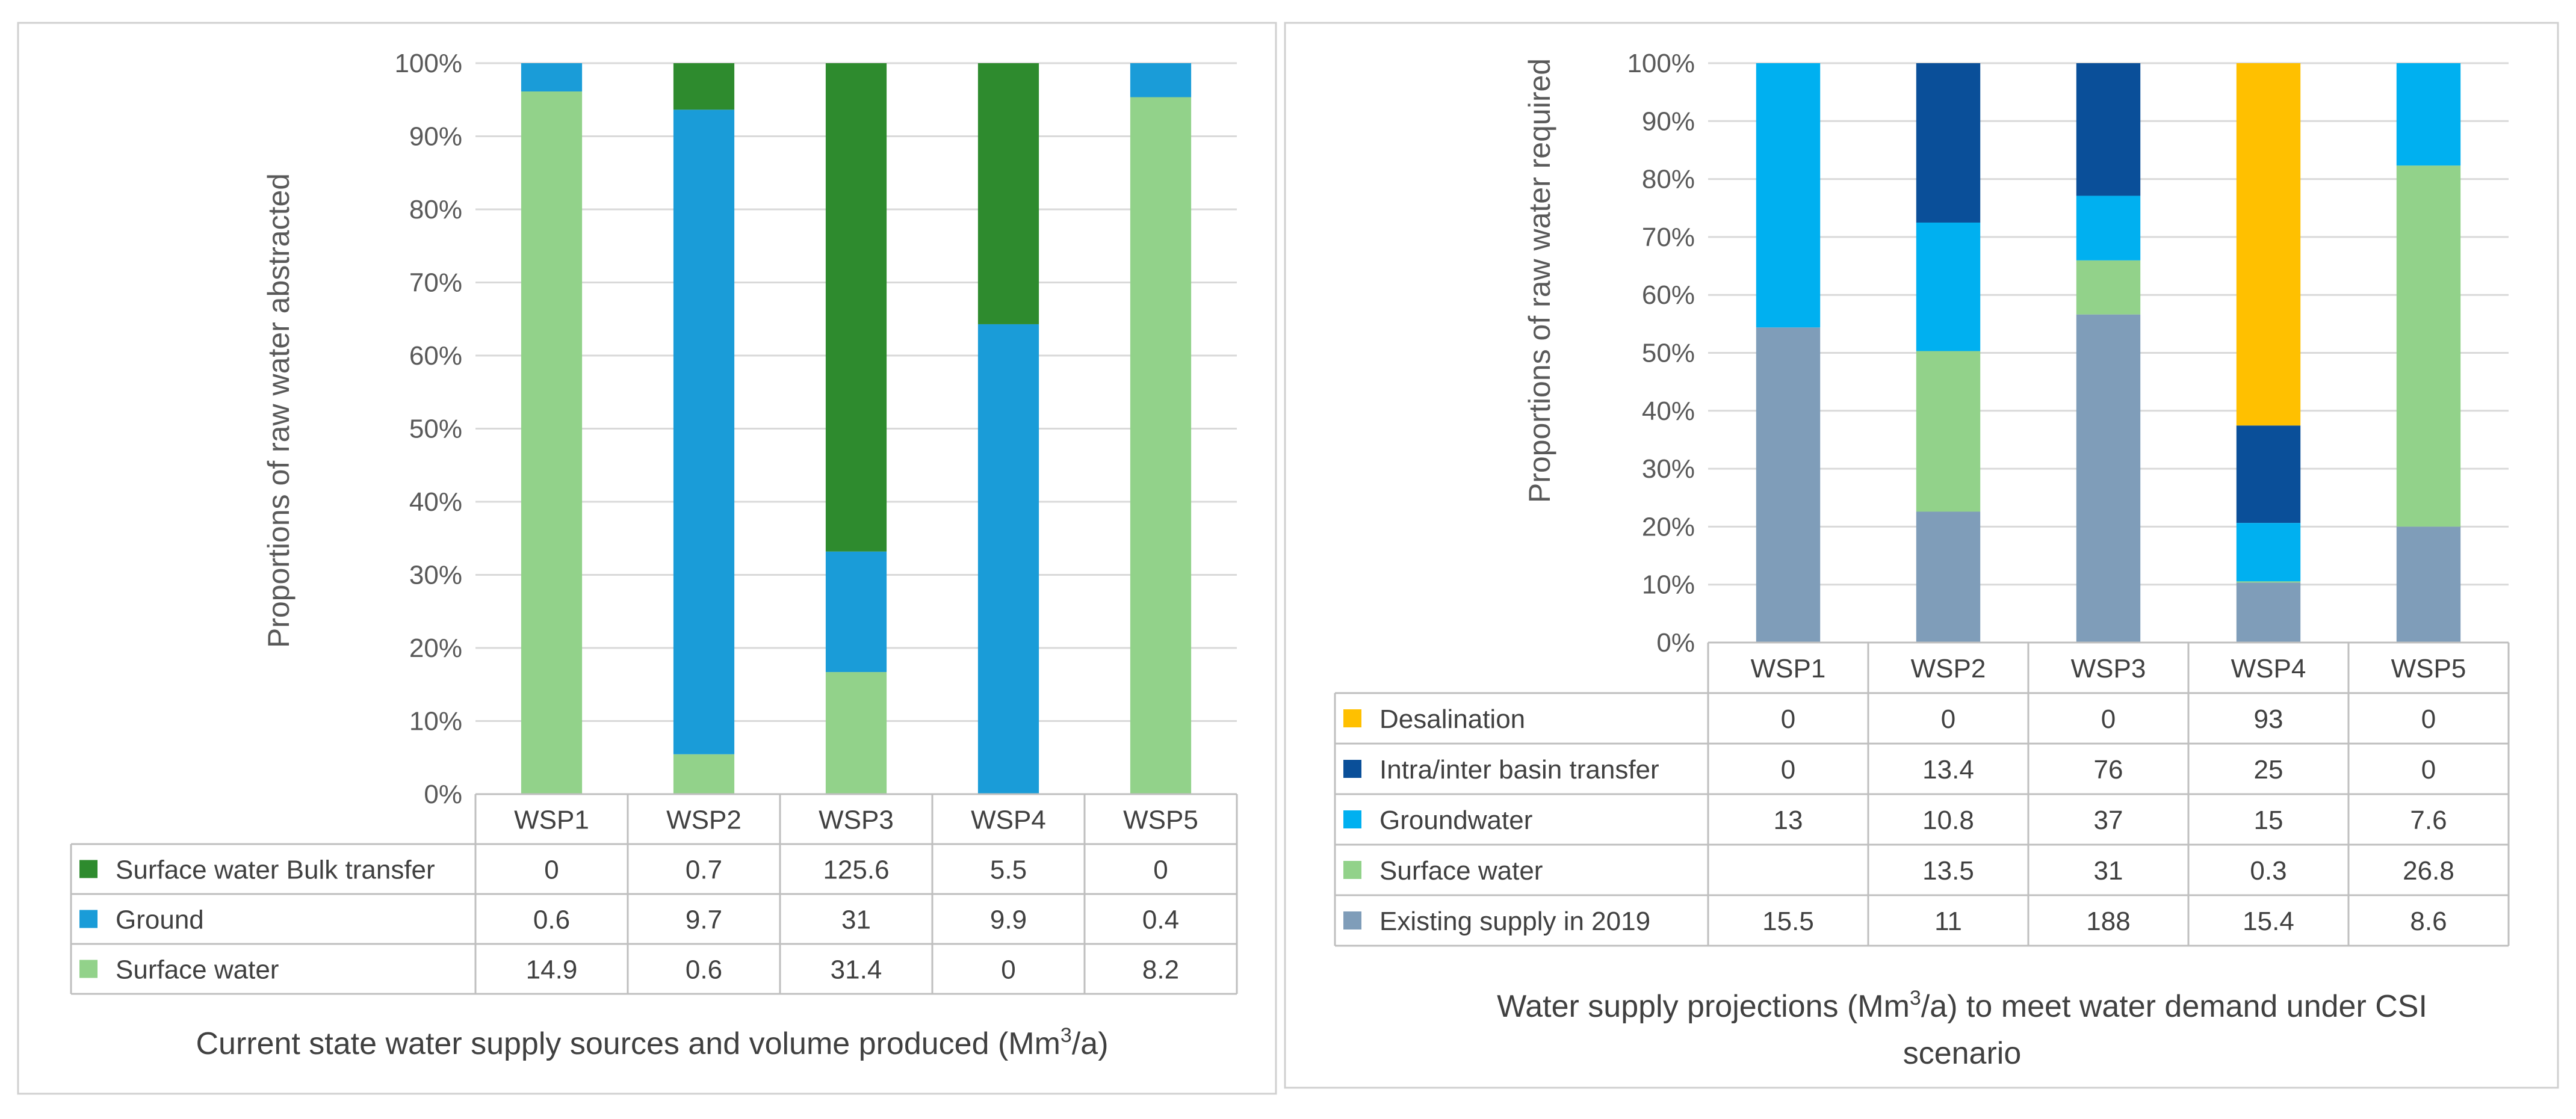  Describe the element at coordinates (1948, 770) in the screenshot. I see `table-cell: 13.4` at that location.